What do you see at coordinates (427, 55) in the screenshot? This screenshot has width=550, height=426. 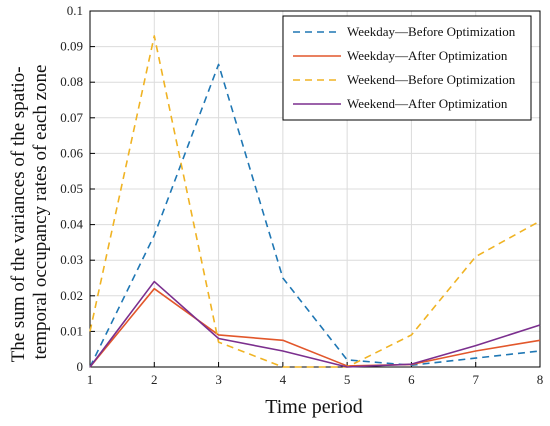 I see `legend-label: Weekday—After Optimization` at bounding box center [427, 55].